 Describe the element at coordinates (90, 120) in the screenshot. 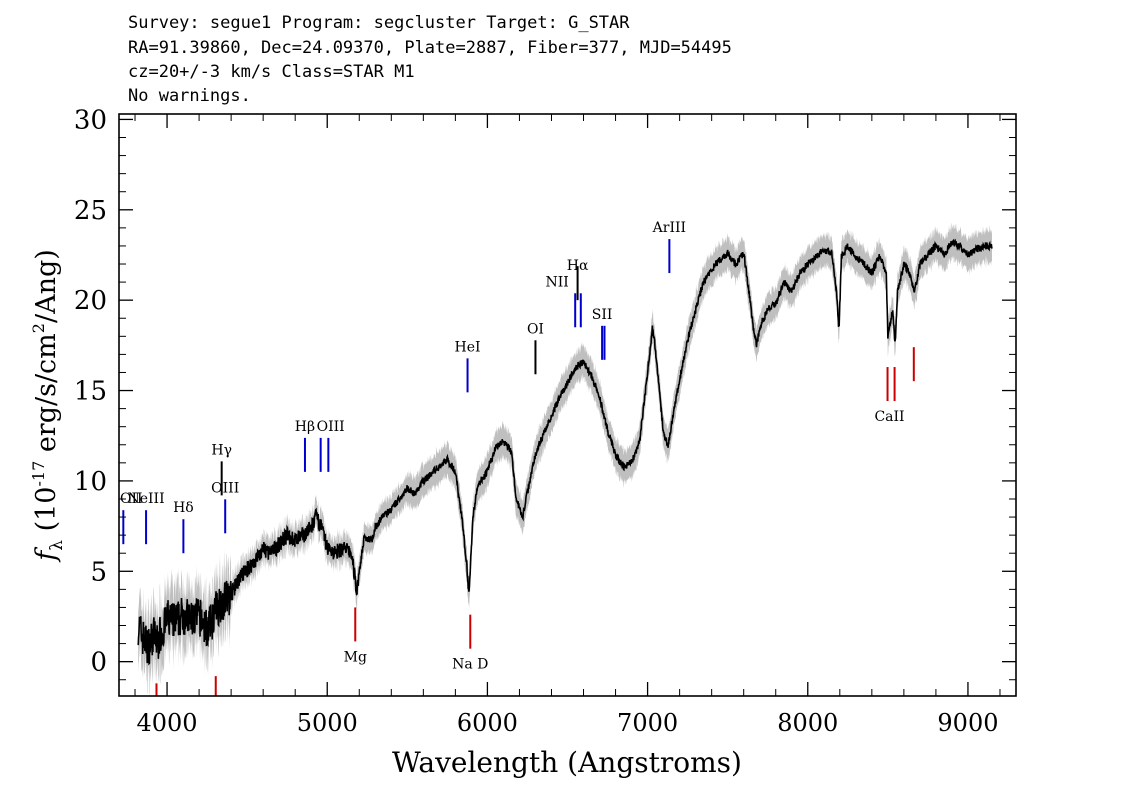

I see `y-tick-label: 30` at that location.